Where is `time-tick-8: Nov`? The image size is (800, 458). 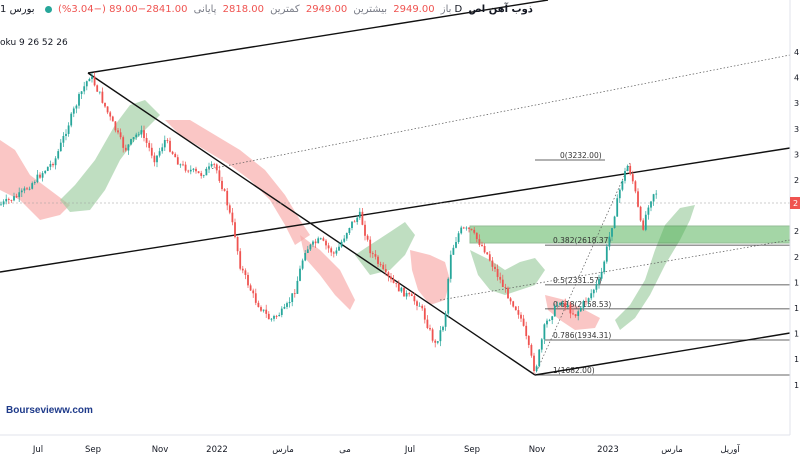 time-tick-8: Nov is located at coordinates (537, 450).